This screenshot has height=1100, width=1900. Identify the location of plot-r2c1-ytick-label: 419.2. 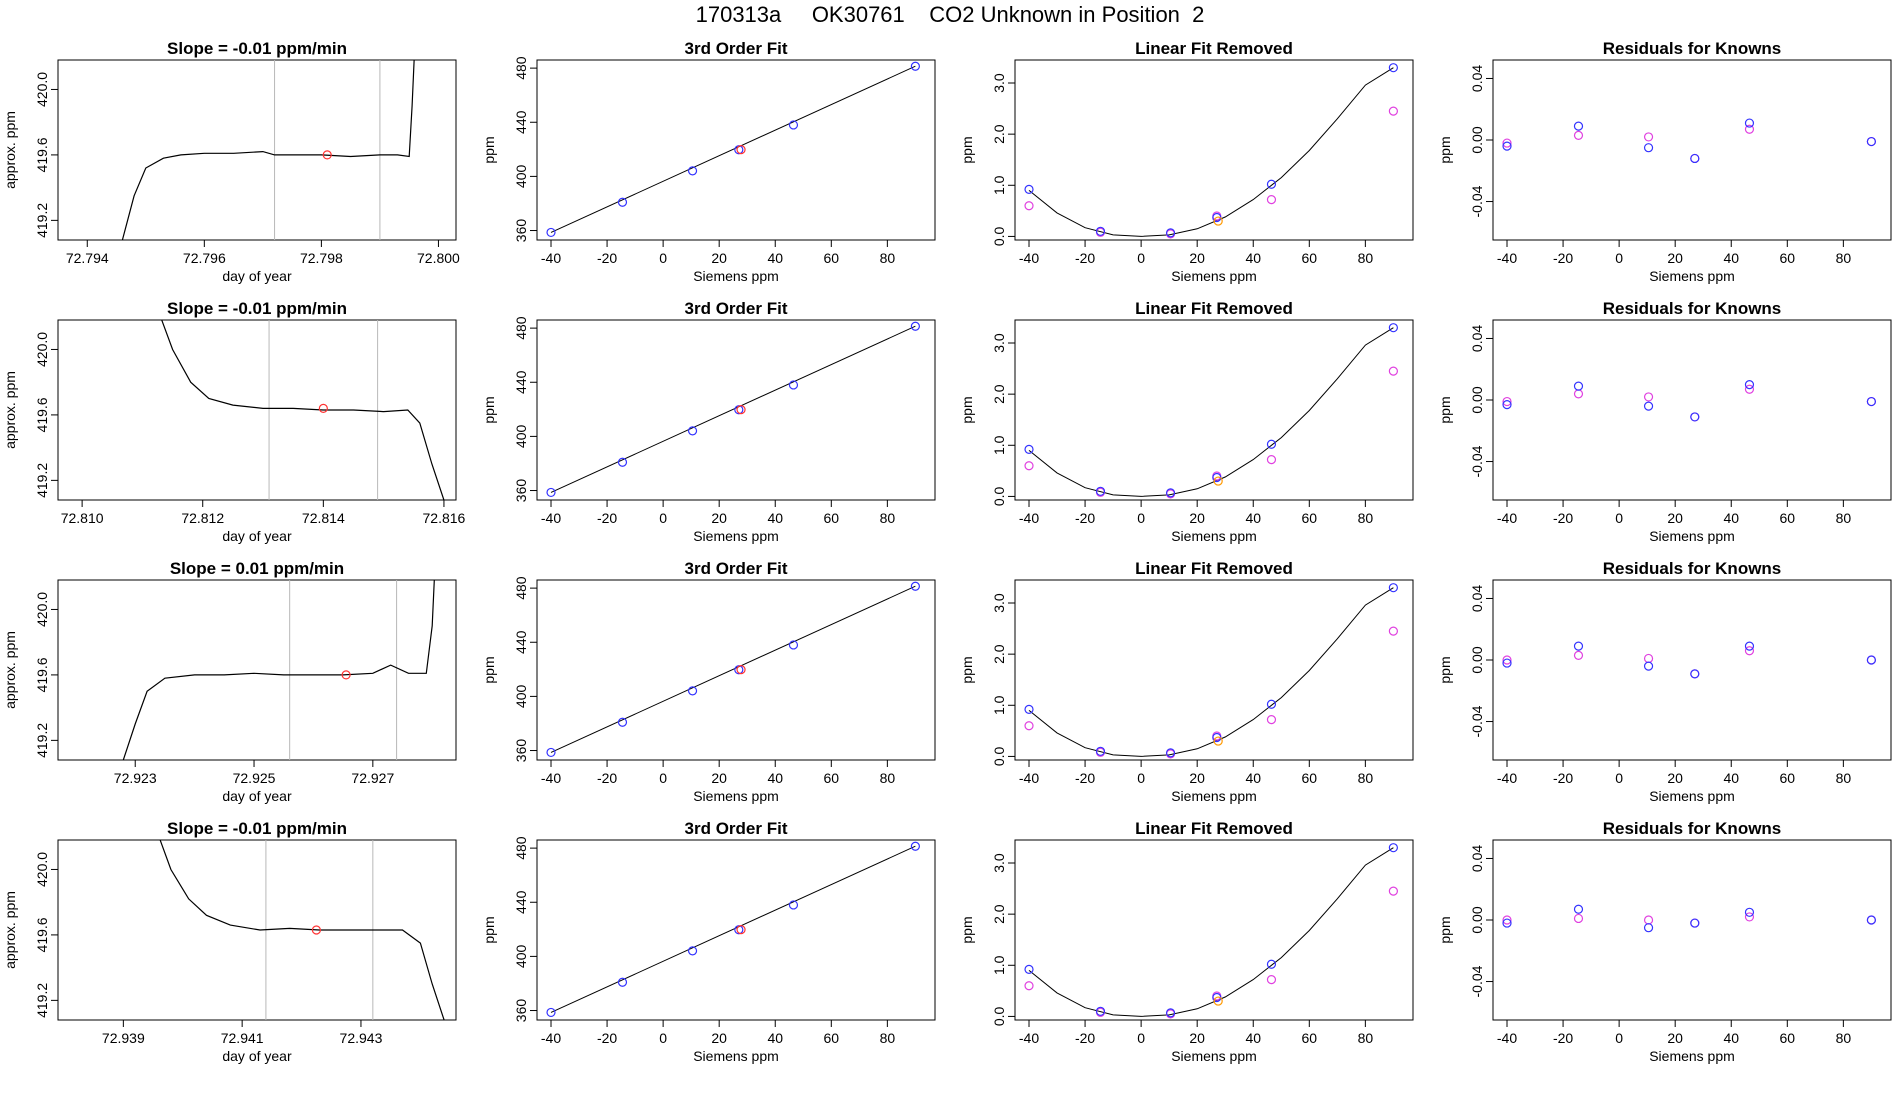
(42, 480).